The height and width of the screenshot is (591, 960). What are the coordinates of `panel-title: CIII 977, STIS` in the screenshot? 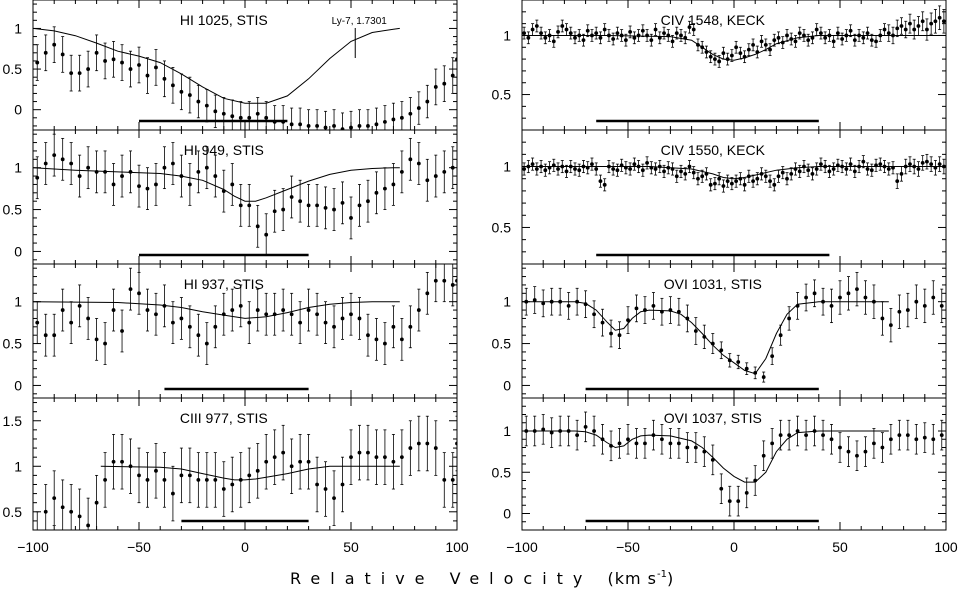 It's located at (224, 418).